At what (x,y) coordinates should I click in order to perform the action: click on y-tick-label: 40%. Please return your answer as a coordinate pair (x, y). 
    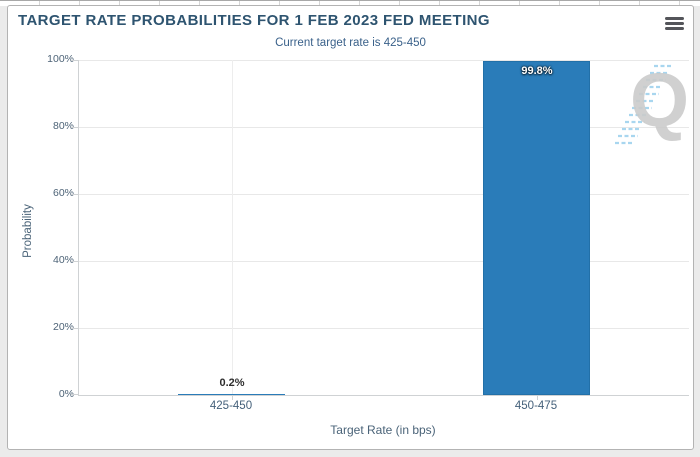
    Looking at the image, I should click on (63, 260).